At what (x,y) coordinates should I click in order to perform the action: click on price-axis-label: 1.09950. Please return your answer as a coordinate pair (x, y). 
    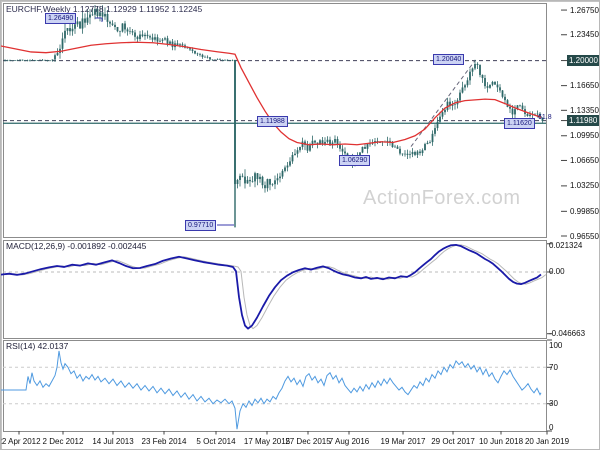
    Looking at the image, I should click on (584, 136).